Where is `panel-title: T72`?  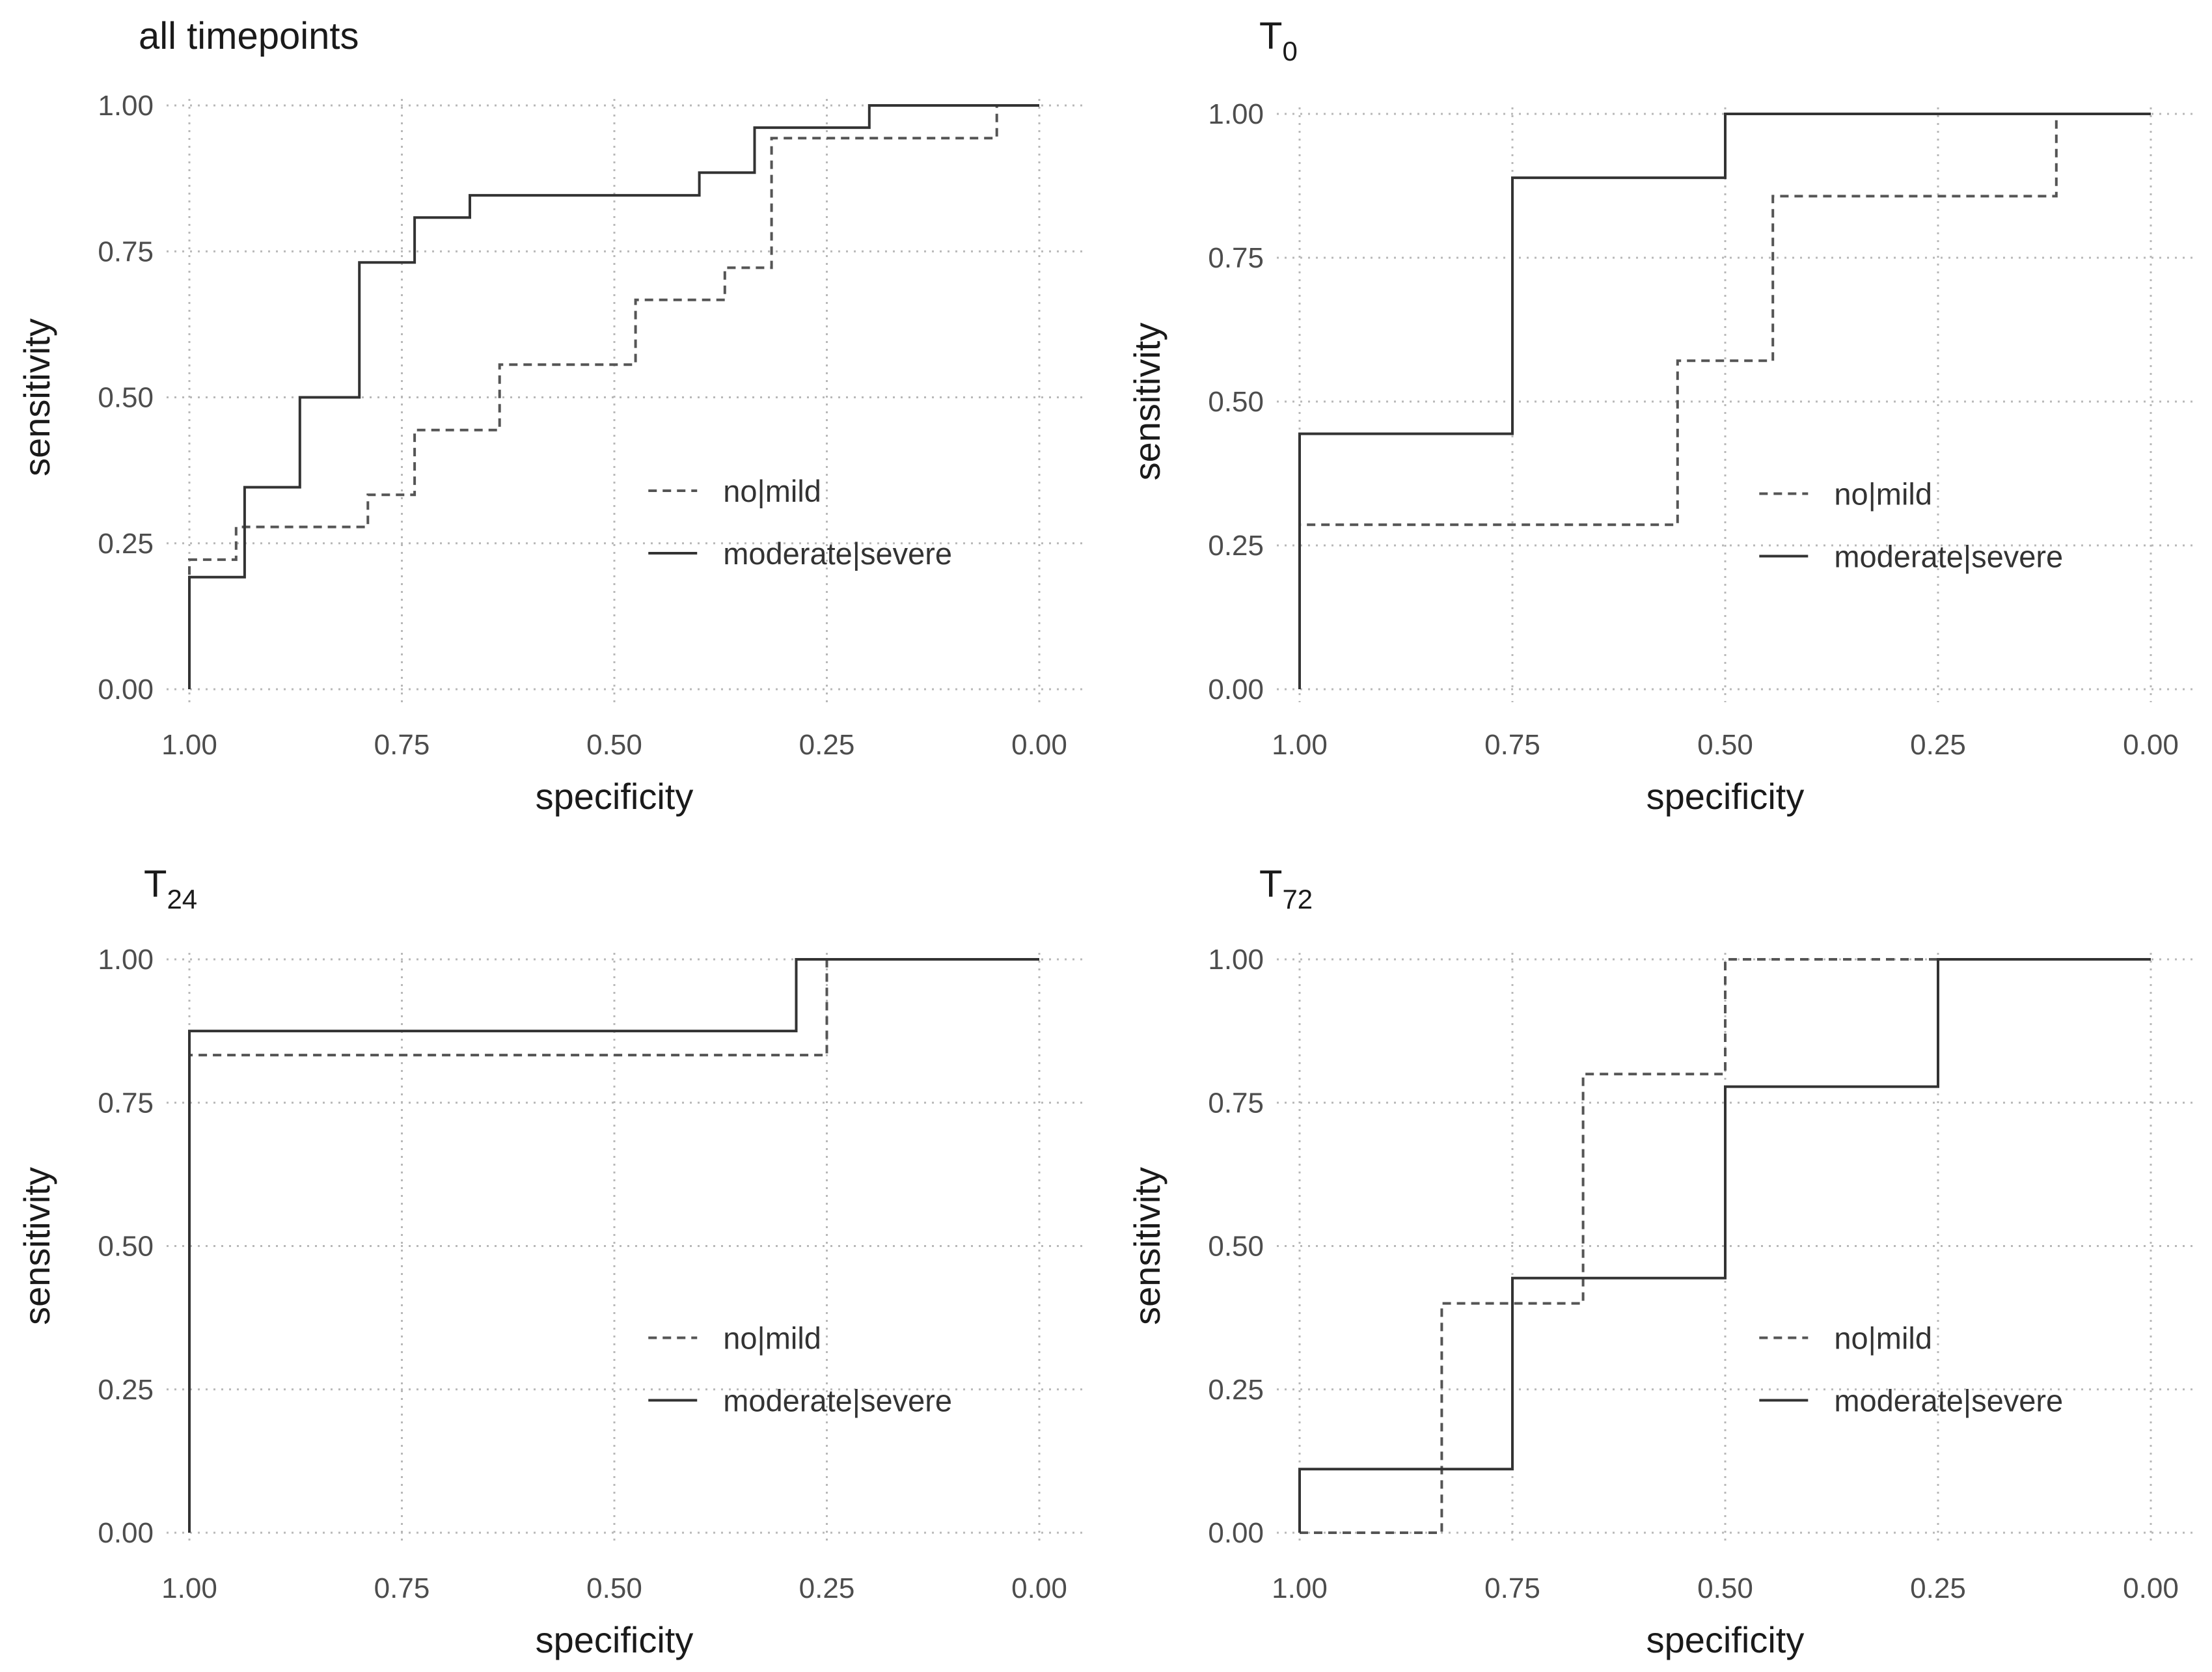
panel-title: T72 is located at coordinates (1286, 888).